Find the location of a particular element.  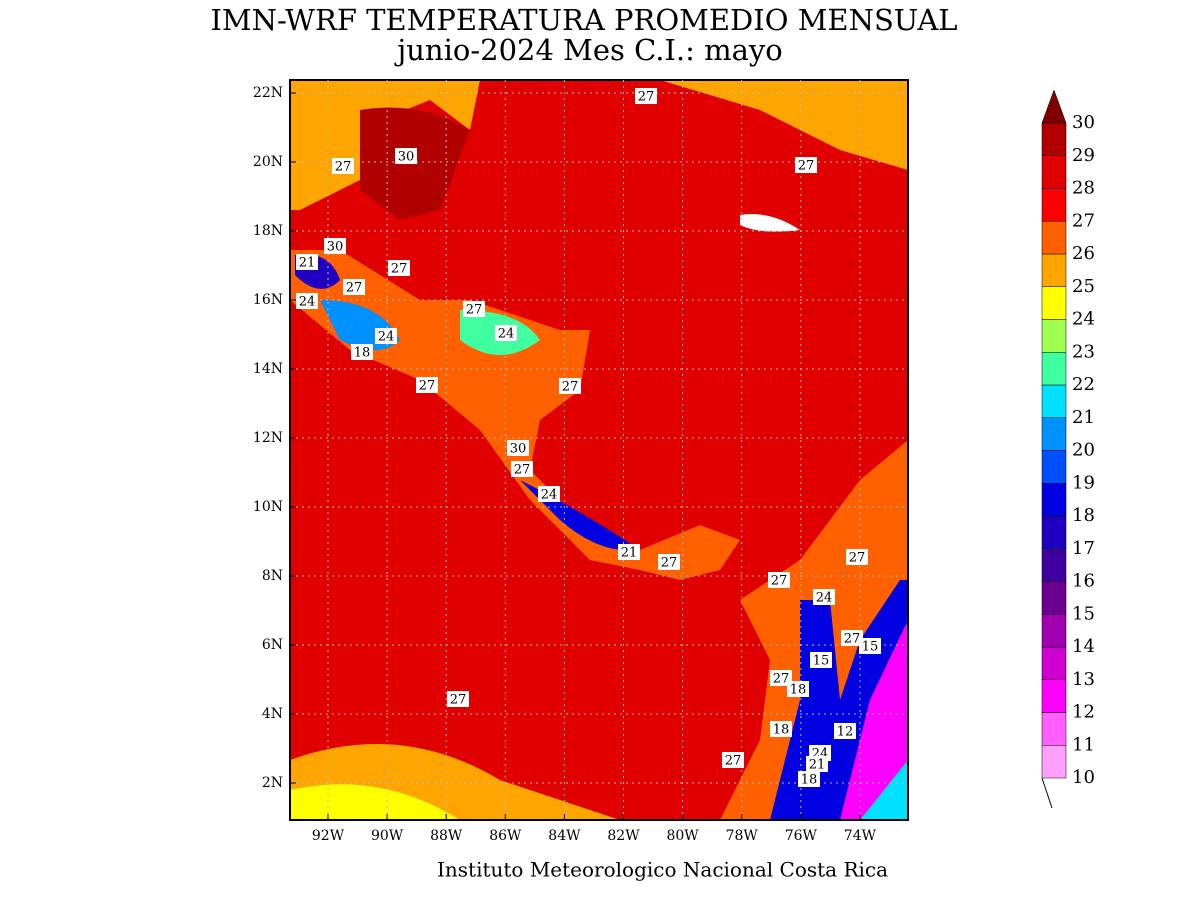

lat-label: 2N is located at coordinates (272, 783).